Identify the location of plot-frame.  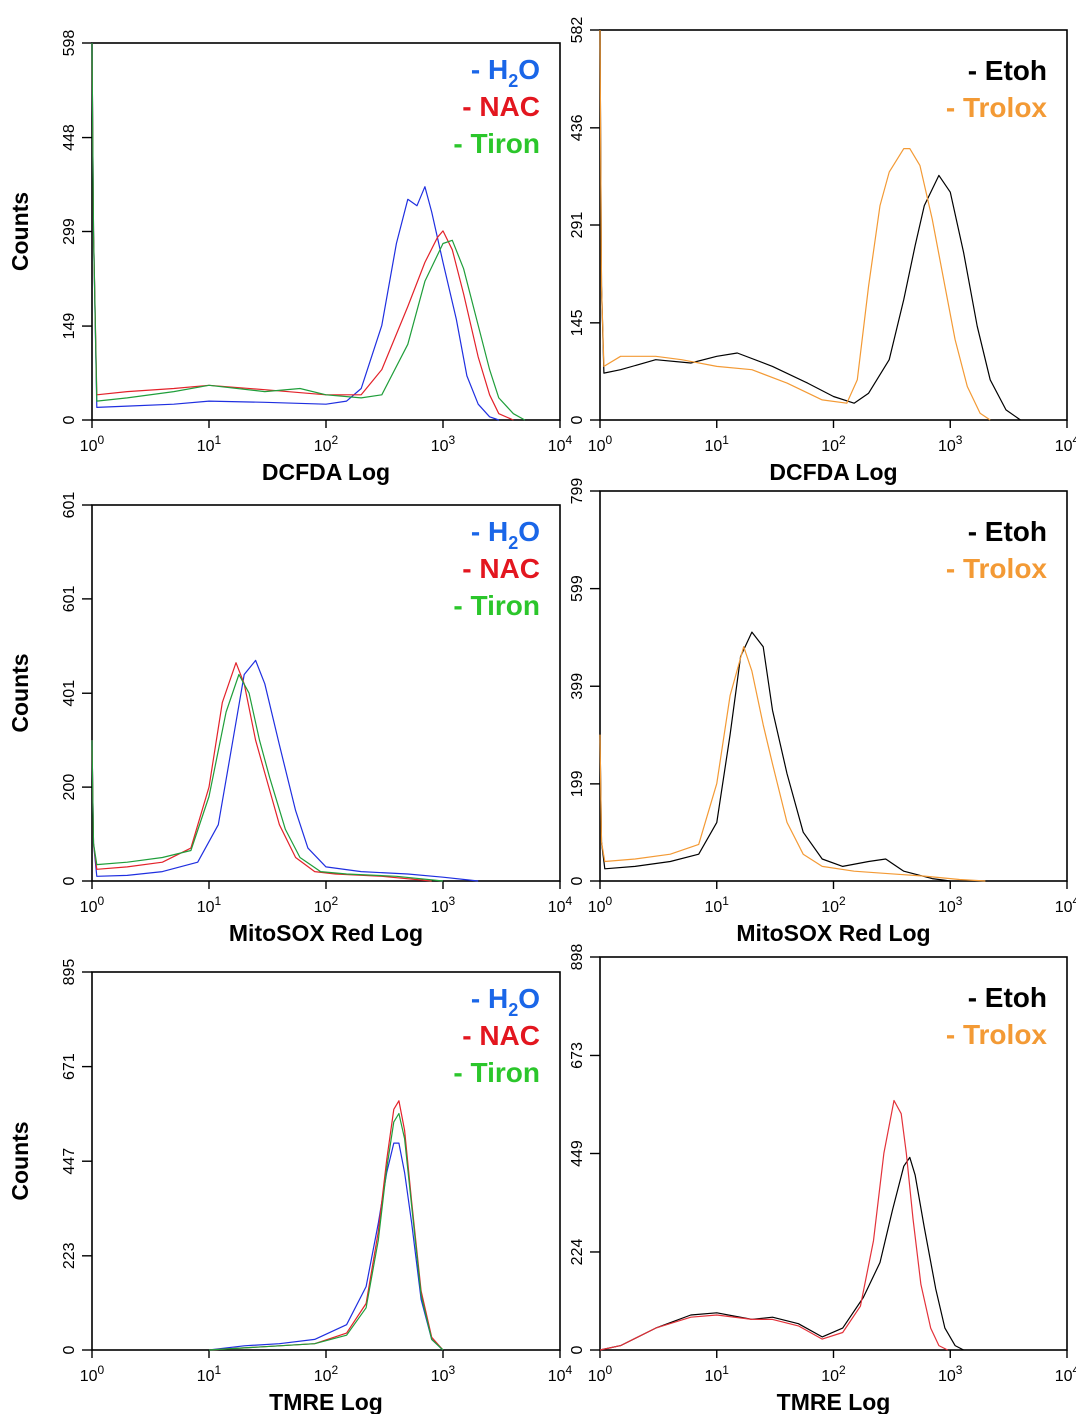
(833, 1153).